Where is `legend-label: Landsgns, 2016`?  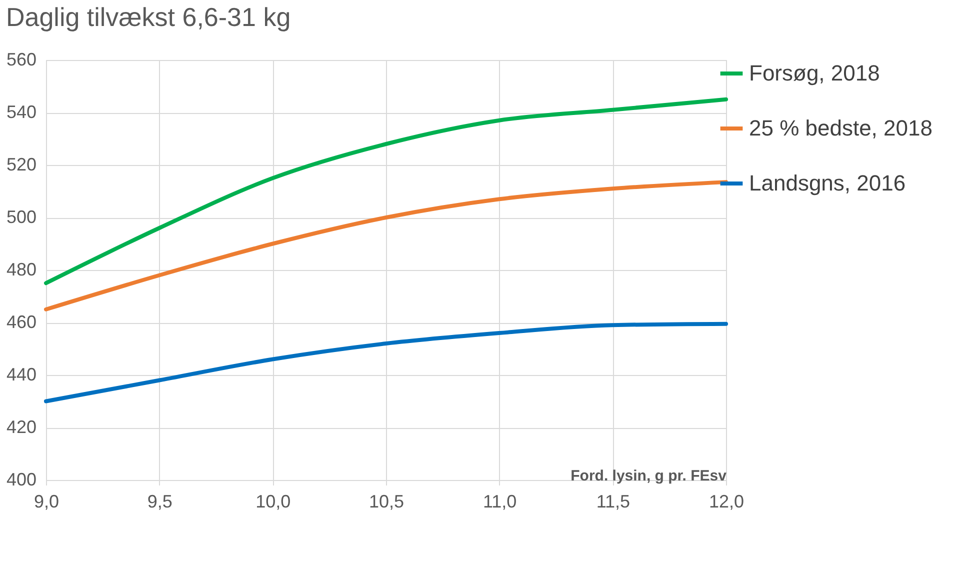 legend-label: Landsgns, 2016 is located at coordinates (827, 183).